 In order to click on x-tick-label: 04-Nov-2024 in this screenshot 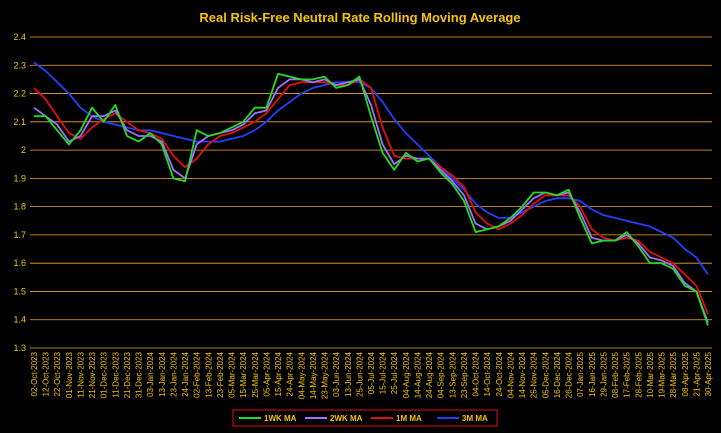, I will do `click(510, 374)`.